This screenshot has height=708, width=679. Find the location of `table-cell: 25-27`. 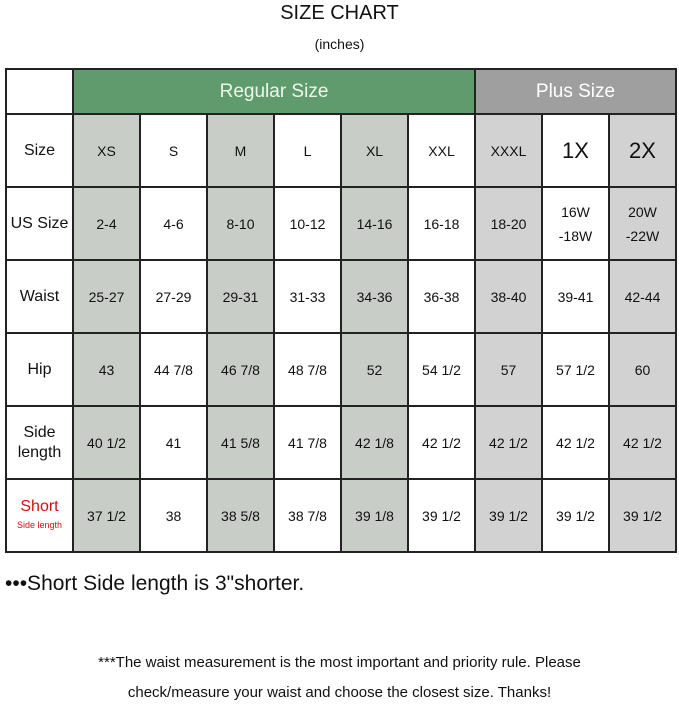

table-cell: 25-27 is located at coordinates (106, 296).